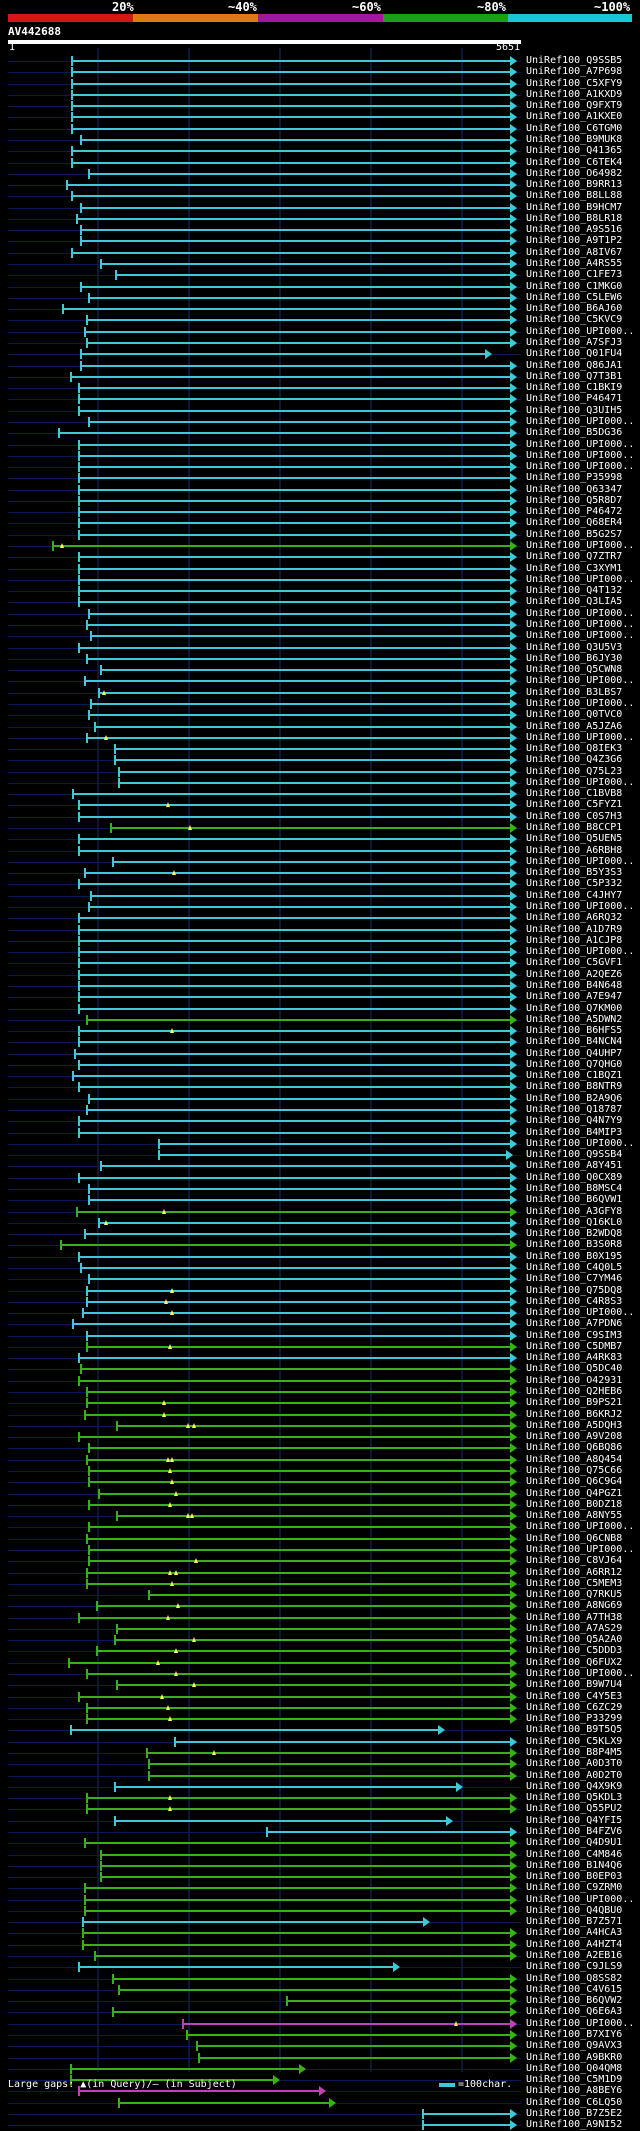 Image resolution: width=640 pixels, height=2131 pixels. Describe the element at coordinates (574, 1786) in the screenshot. I see `hit-label: UniRef100_Q4X9K9` at that location.